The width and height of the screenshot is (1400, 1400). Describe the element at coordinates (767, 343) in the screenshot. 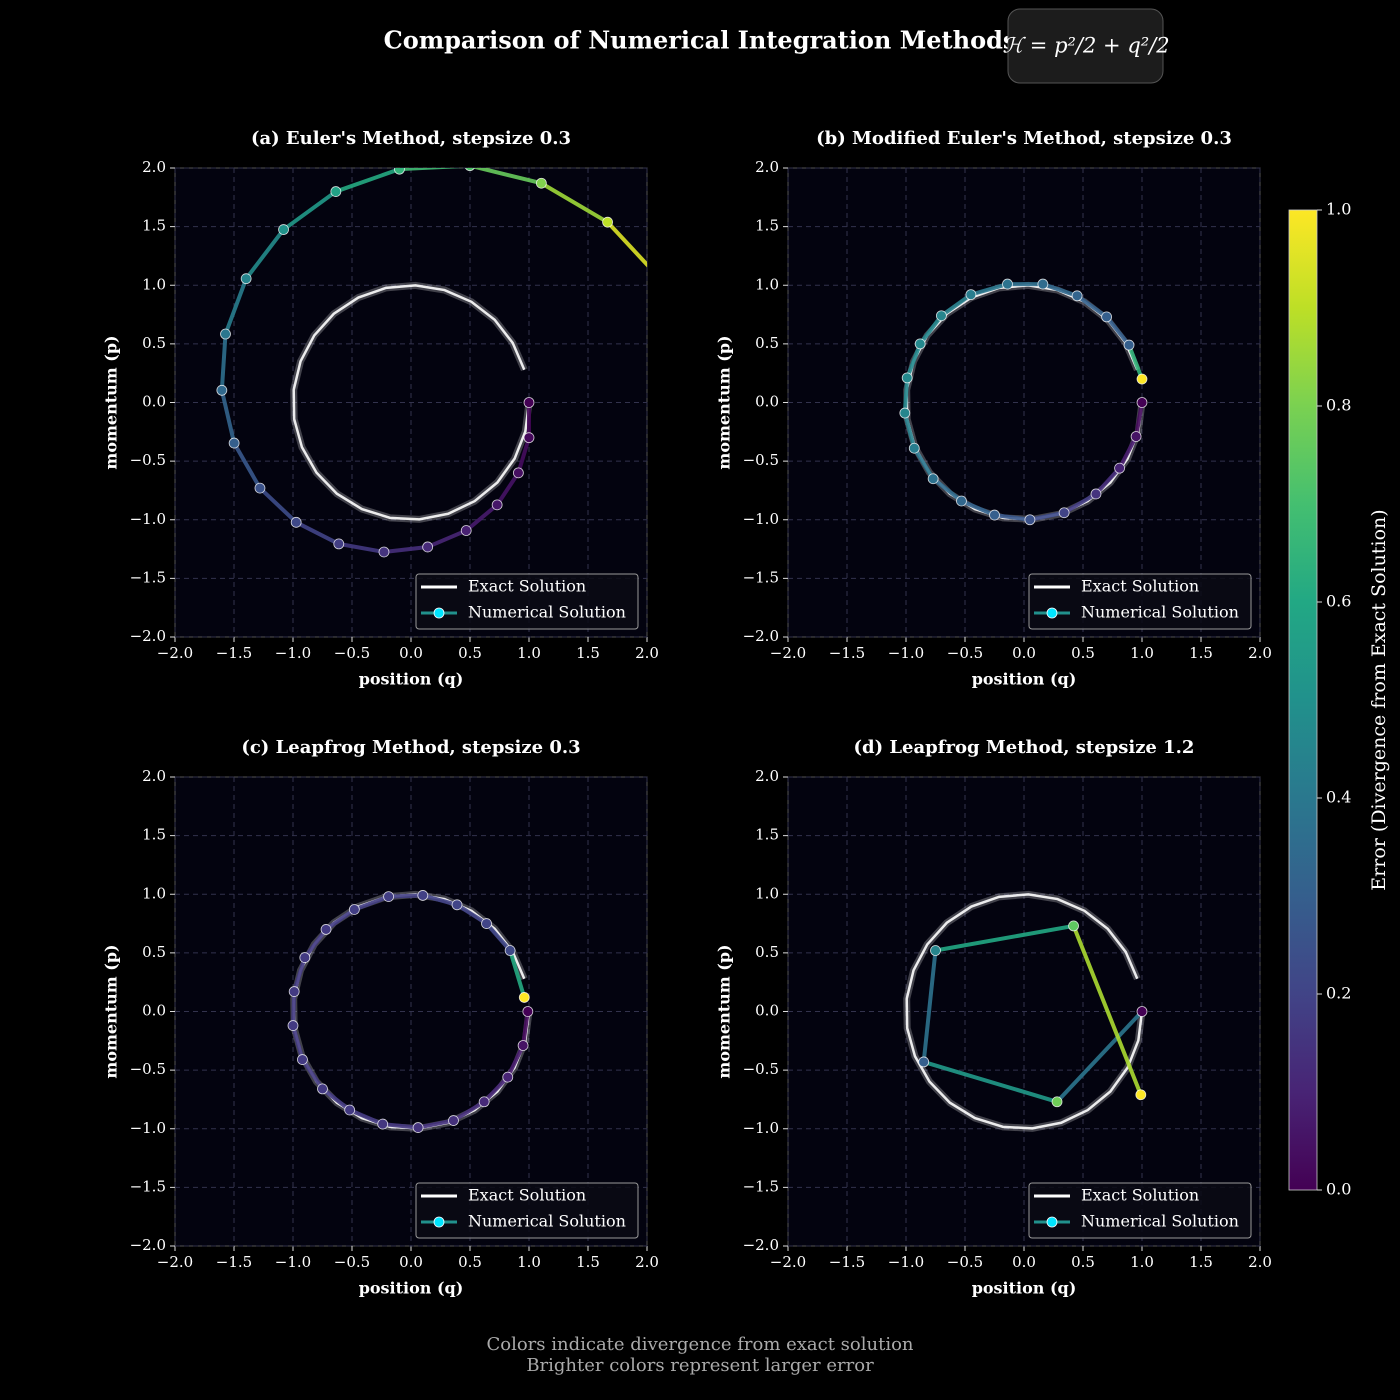

I see `y-tick-label: 0.5` at that location.